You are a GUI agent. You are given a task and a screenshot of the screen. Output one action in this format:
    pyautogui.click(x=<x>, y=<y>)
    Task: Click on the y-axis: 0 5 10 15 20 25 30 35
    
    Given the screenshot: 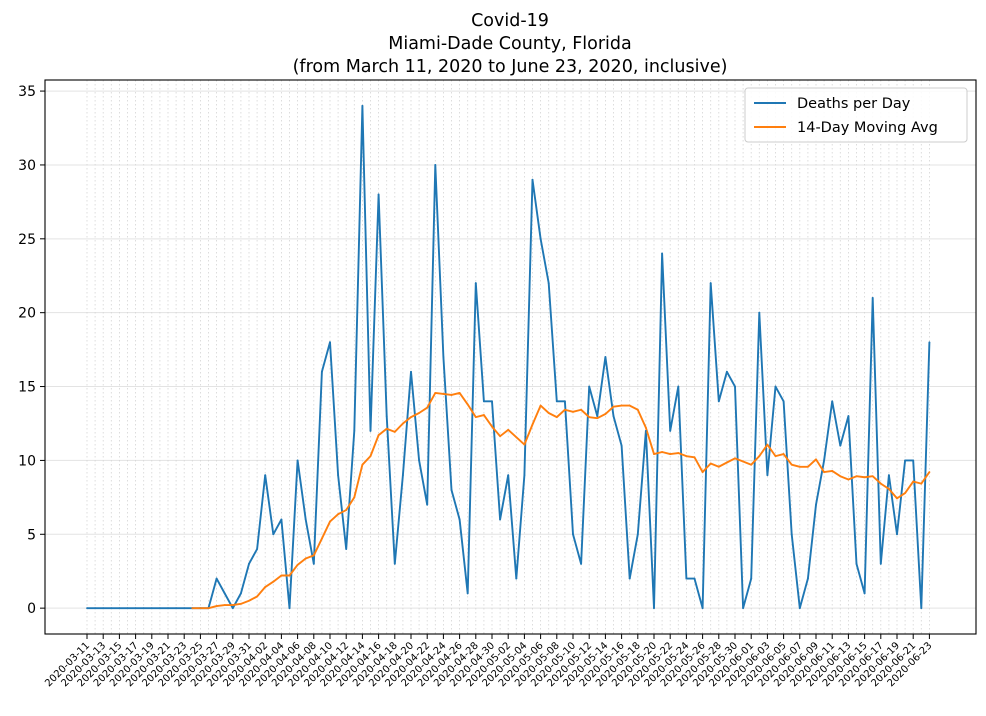 What is the action you would take?
    pyautogui.click(x=31, y=350)
    